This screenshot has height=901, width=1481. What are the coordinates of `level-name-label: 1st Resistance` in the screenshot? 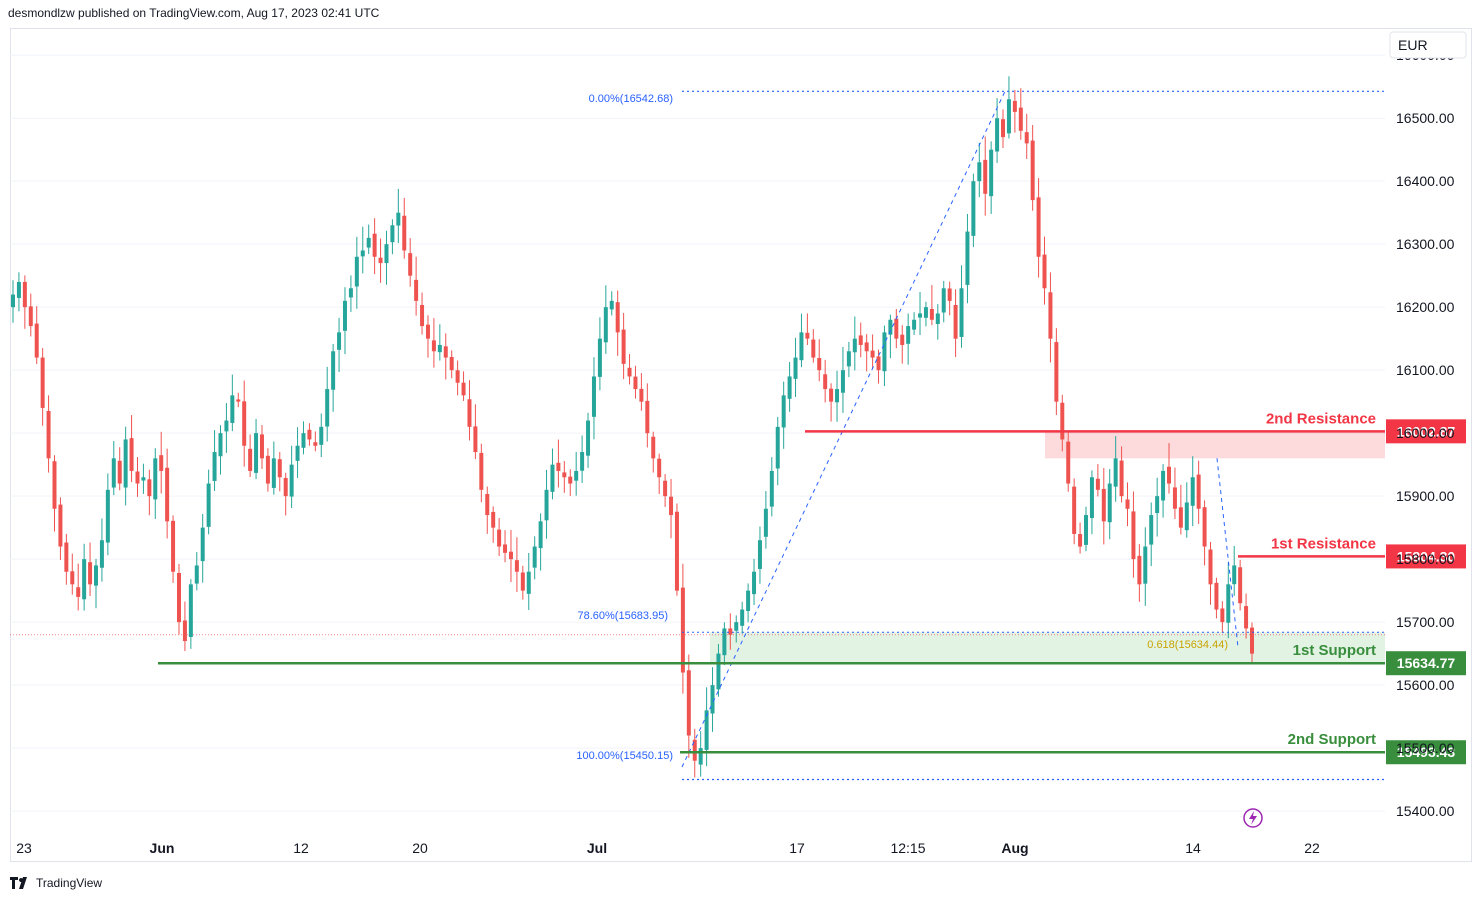 It's located at (1323, 543).